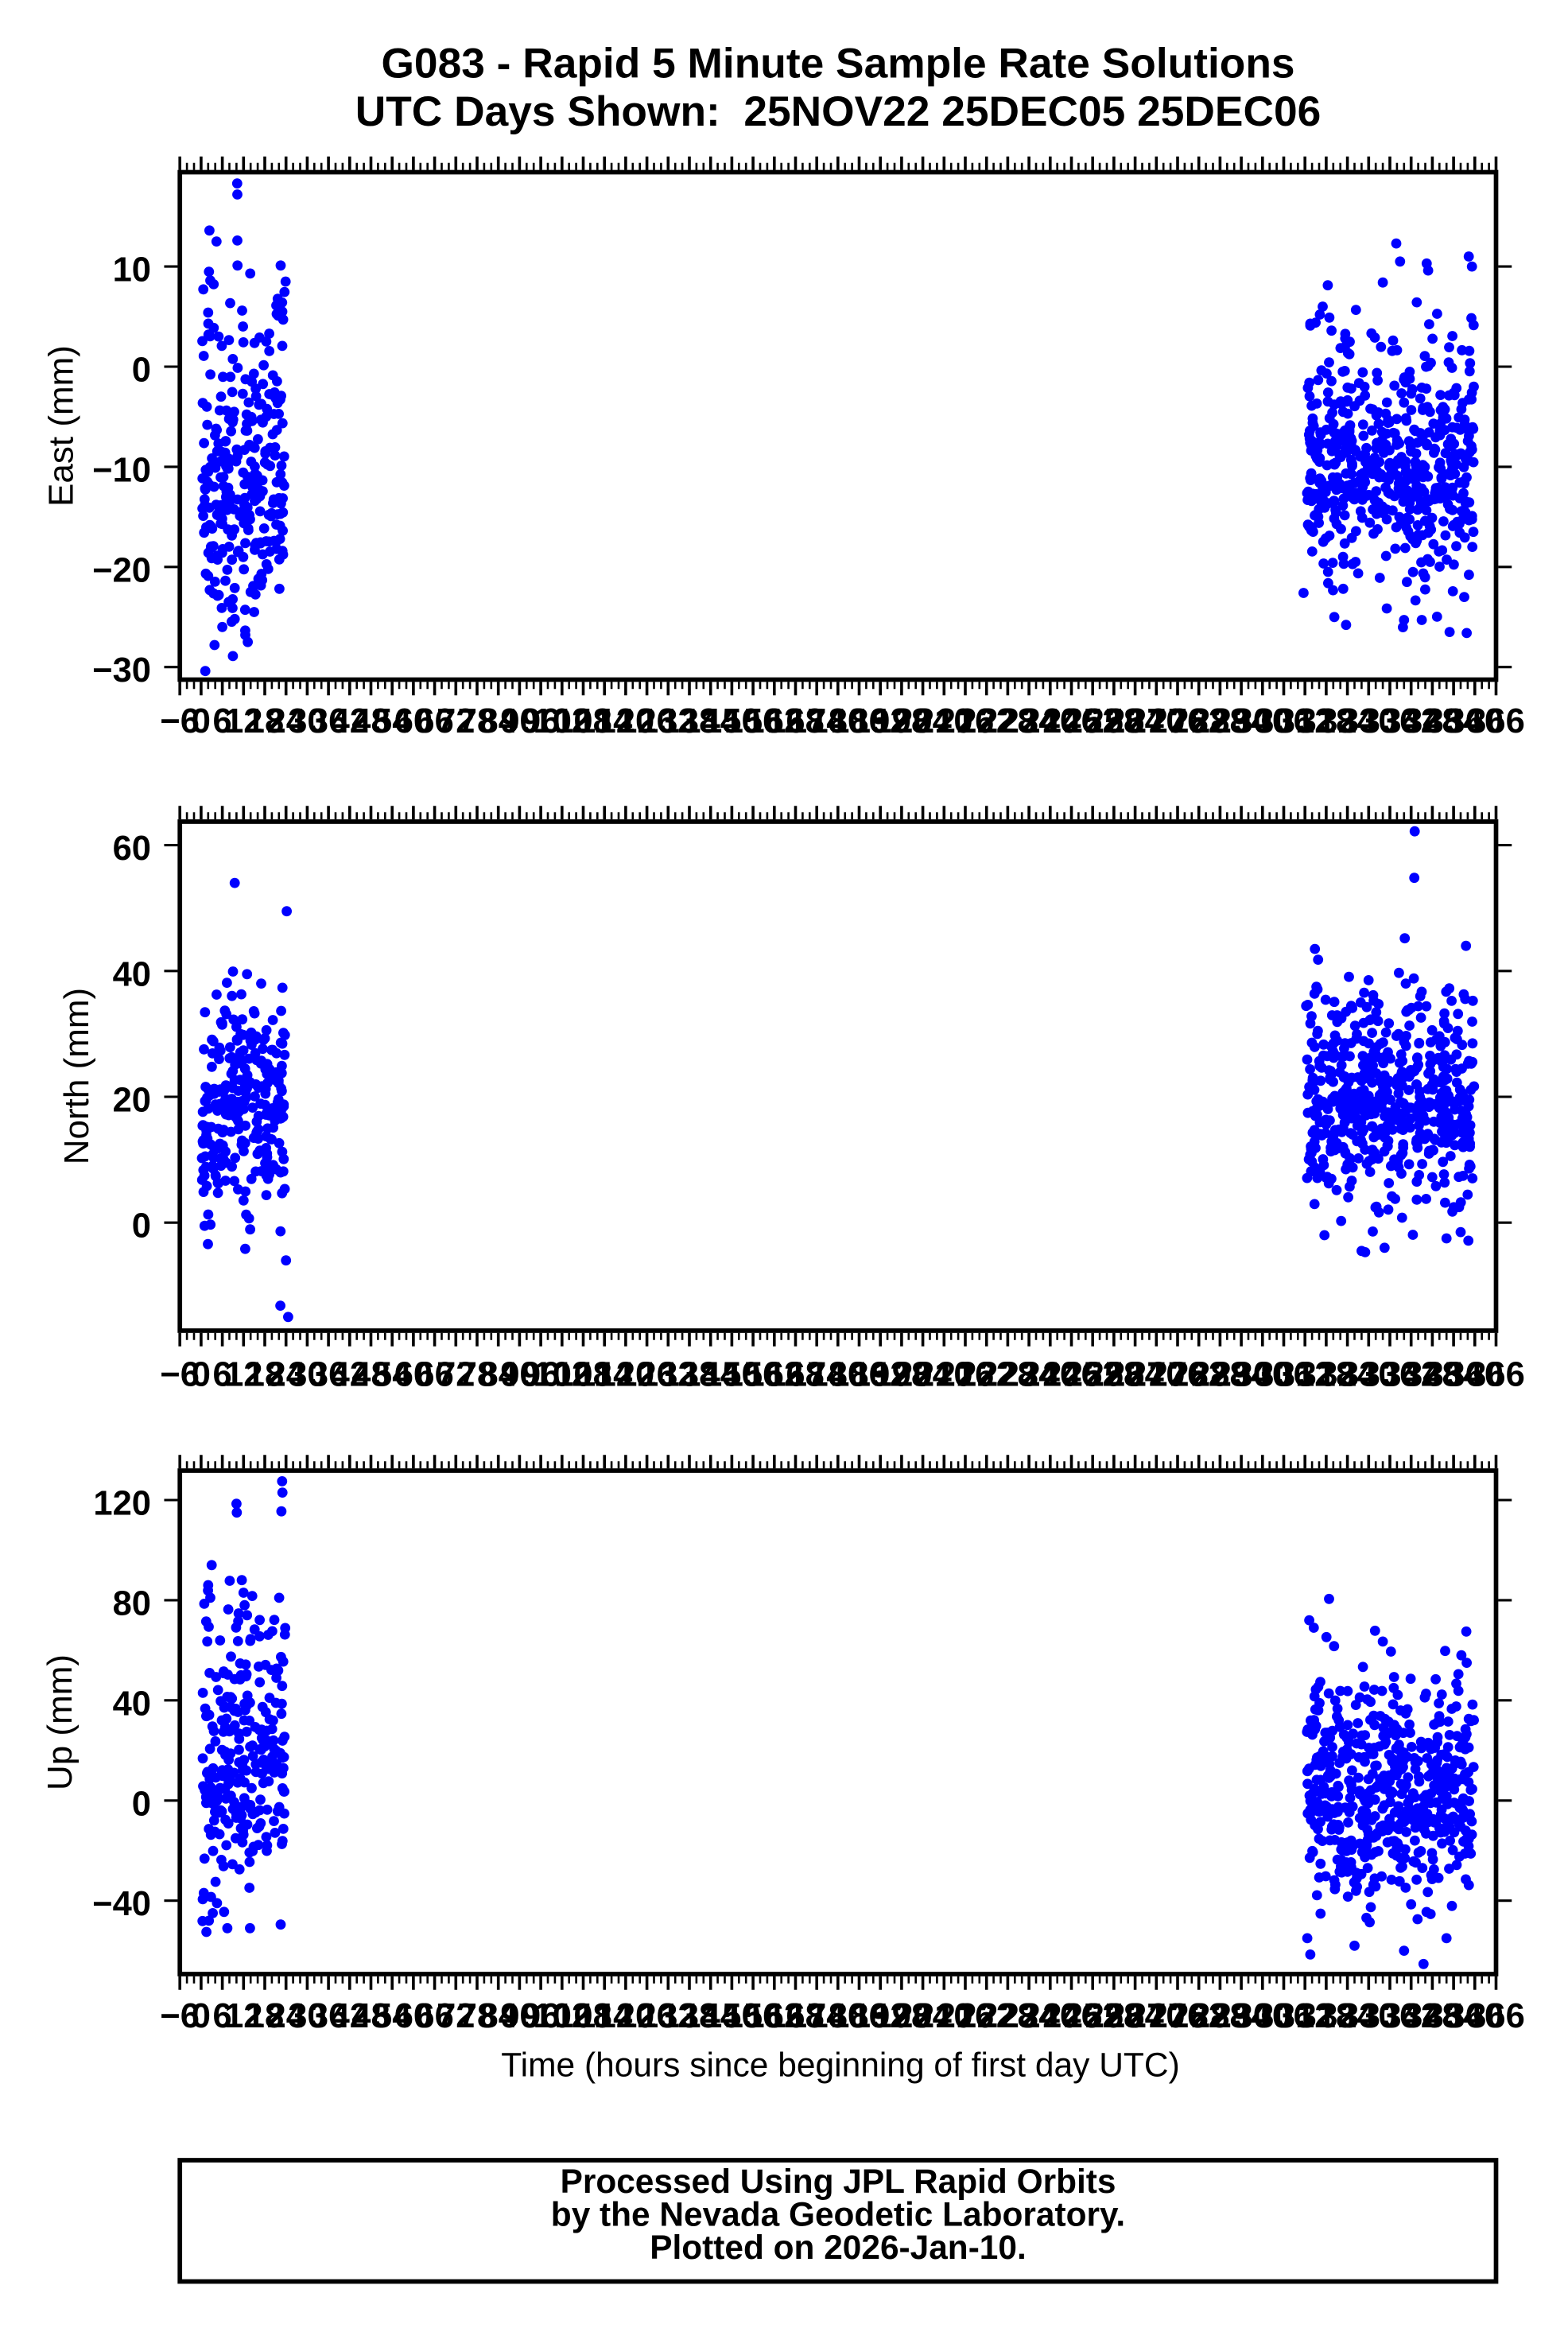  What do you see at coordinates (286, 721) in the screenshot?
I see `svg-text: 24` at bounding box center [286, 721].